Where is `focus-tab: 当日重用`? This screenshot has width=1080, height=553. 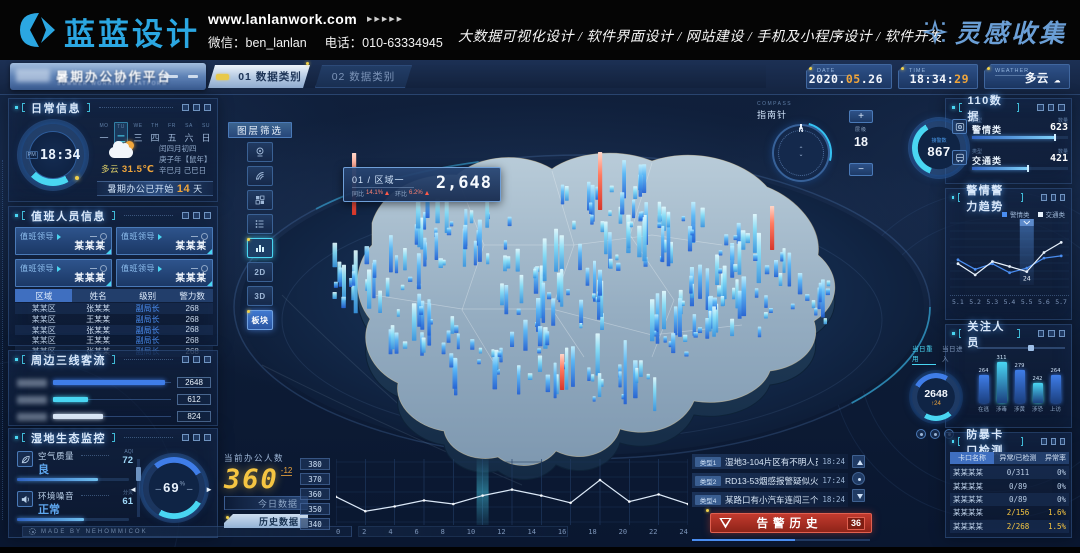
focus-tab: 当日重用 is located at coordinates (924, 354).